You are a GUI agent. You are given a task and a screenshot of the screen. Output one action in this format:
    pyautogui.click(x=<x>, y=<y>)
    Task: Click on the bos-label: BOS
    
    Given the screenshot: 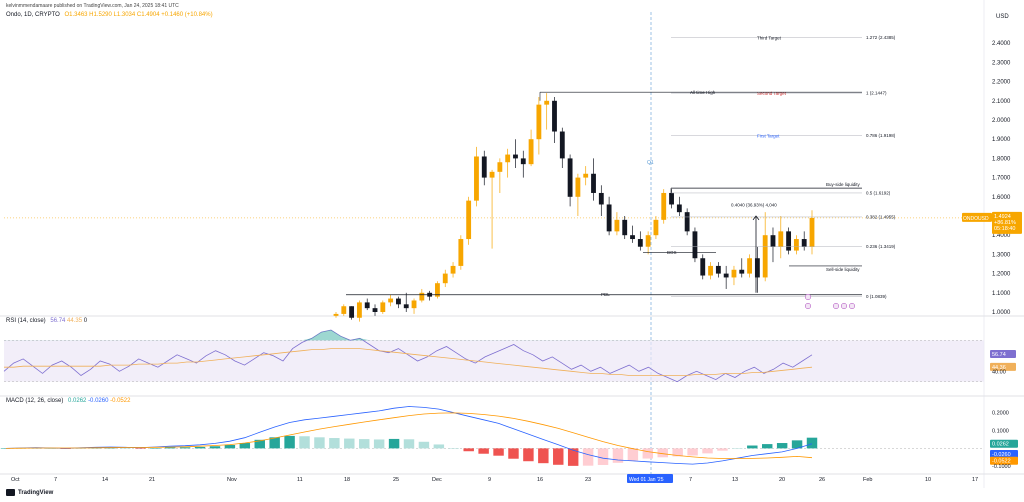 What is the action you would take?
    pyautogui.click(x=672, y=252)
    